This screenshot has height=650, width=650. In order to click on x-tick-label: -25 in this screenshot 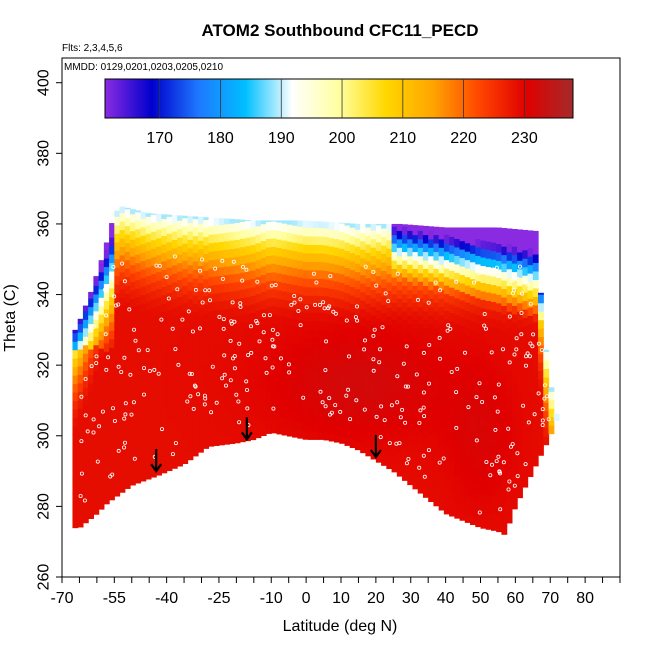, I will do `click(218, 598)`.